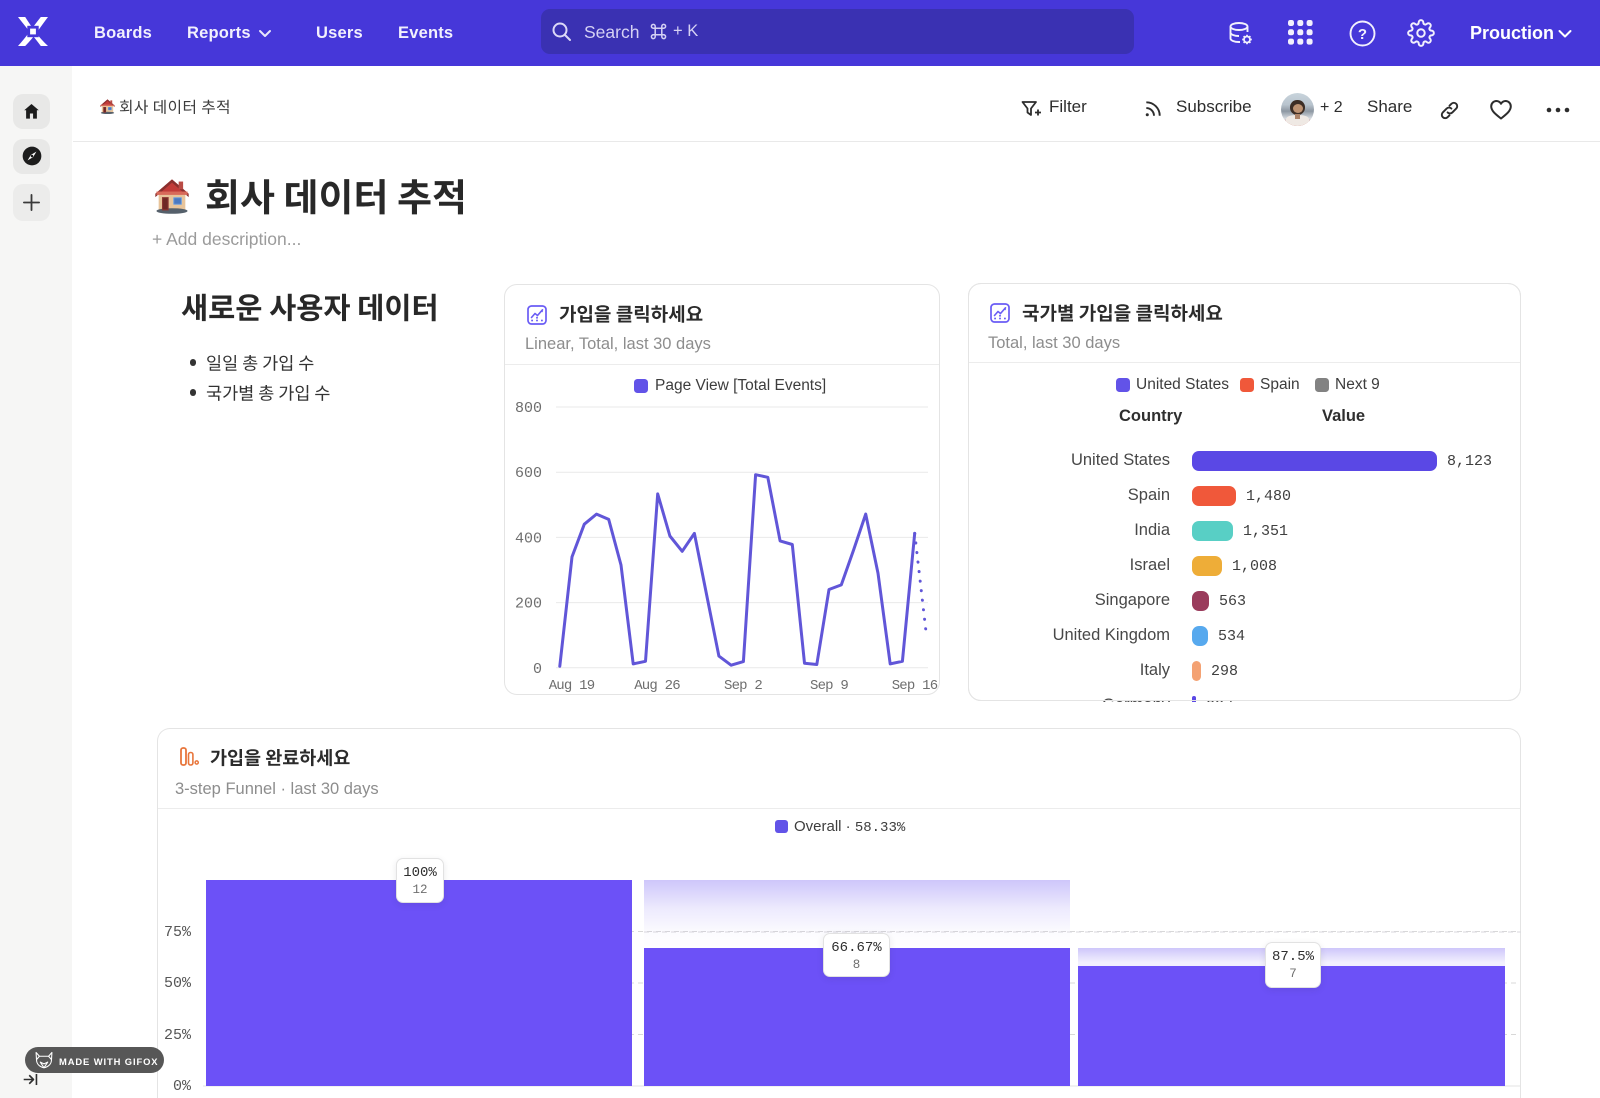 This screenshot has width=1600, height=1098. Describe the element at coordinates (743, 686) in the screenshot. I see `svg-text: Sep 2` at that location.